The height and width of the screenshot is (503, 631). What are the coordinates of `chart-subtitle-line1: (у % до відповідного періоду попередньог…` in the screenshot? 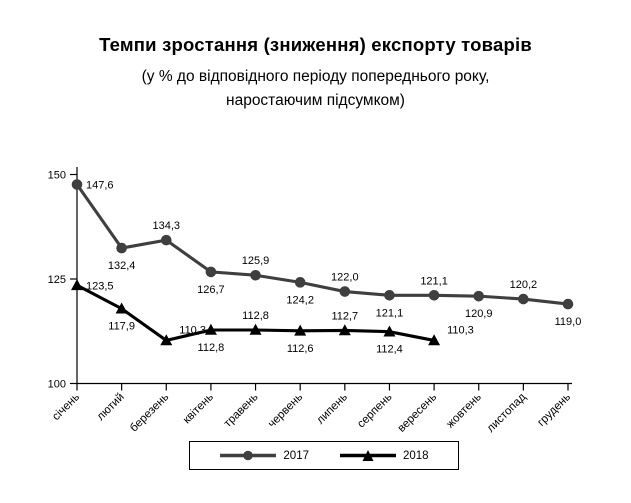 It's located at (315, 76).